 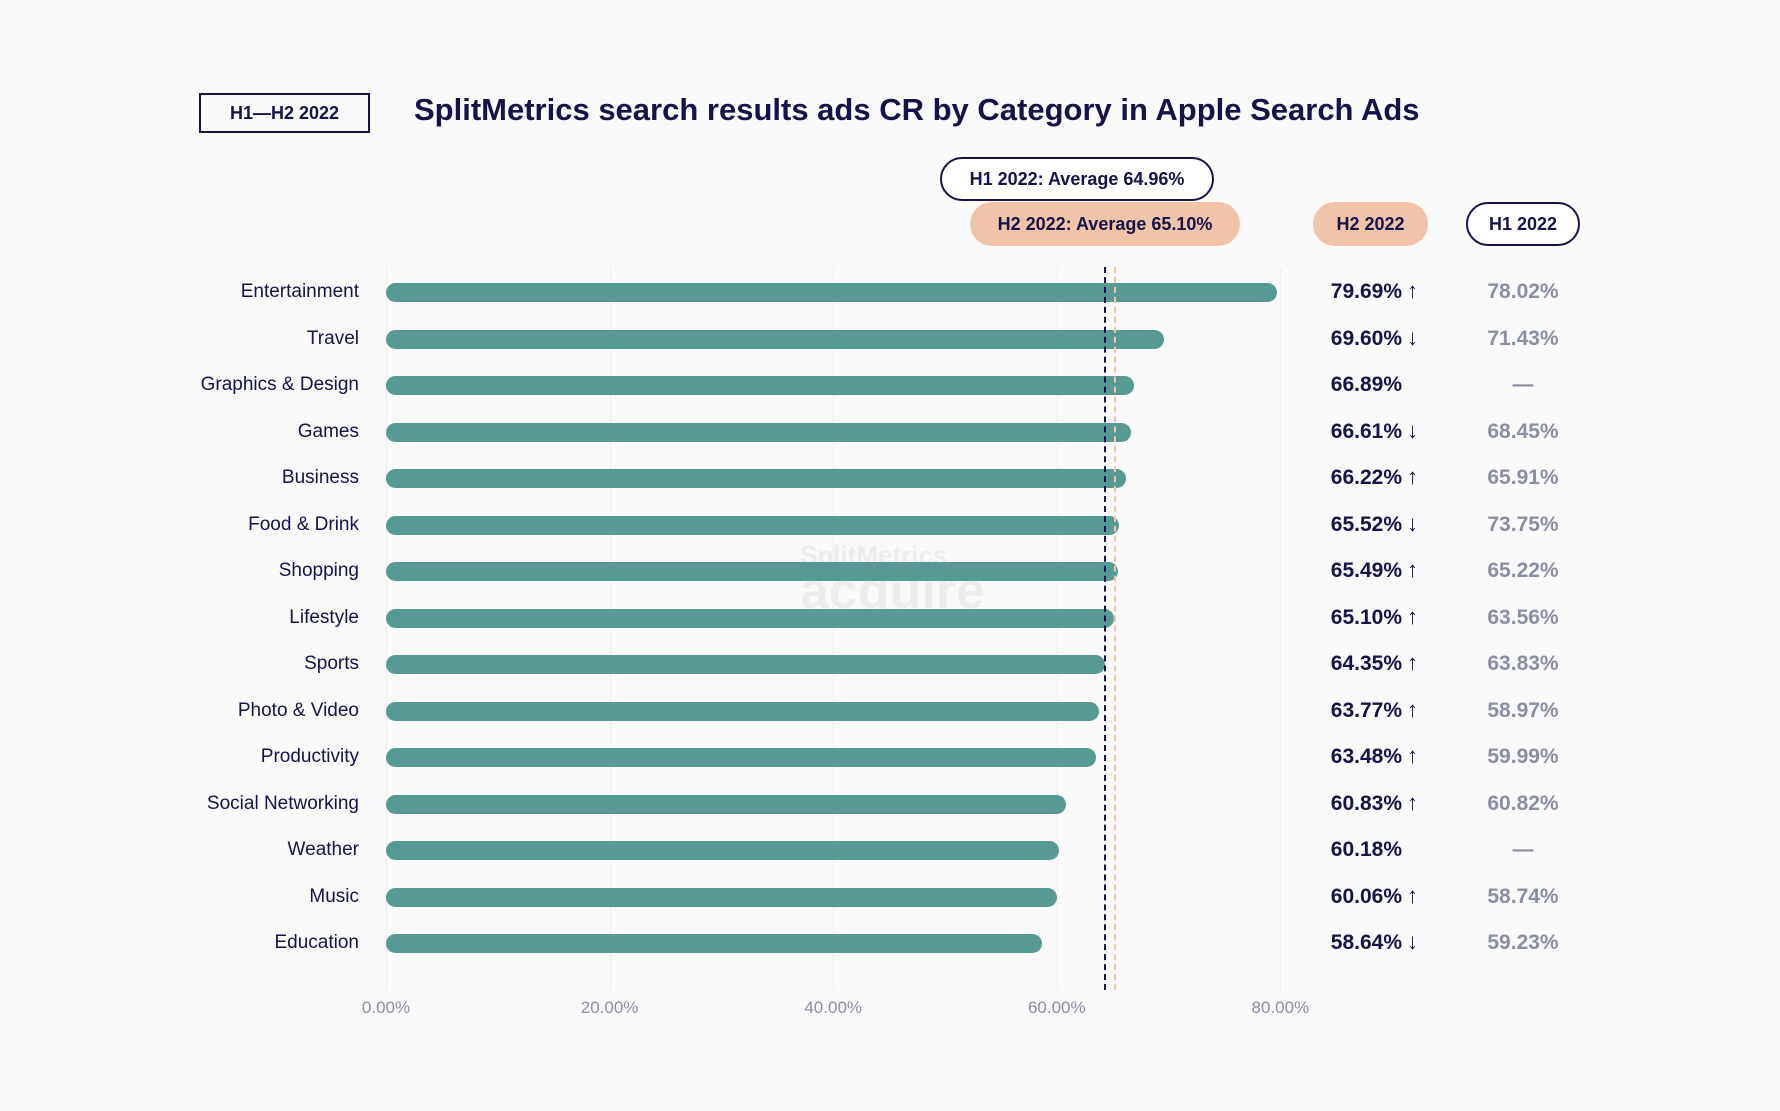 What do you see at coordinates (1366, 477) in the screenshot?
I see `h2-value: 66.22%` at bounding box center [1366, 477].